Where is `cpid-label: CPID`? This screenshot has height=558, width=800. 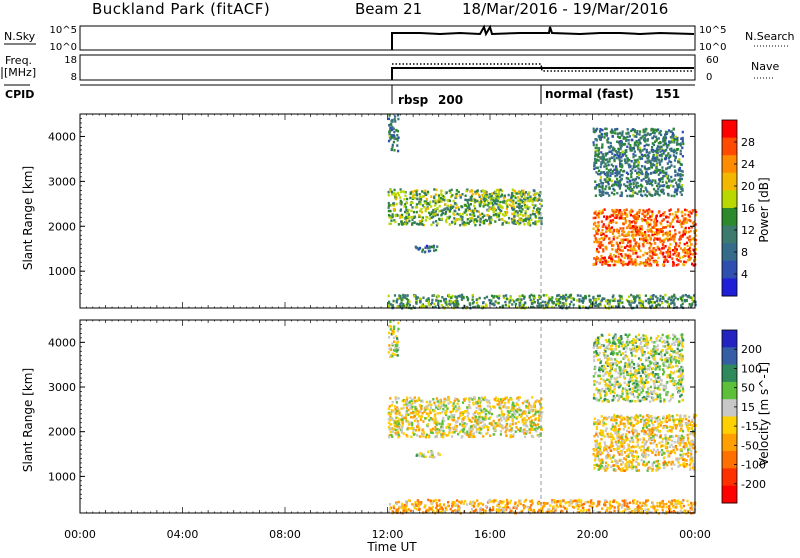
cpid-label: CPID is located at coordinates (19, 94).